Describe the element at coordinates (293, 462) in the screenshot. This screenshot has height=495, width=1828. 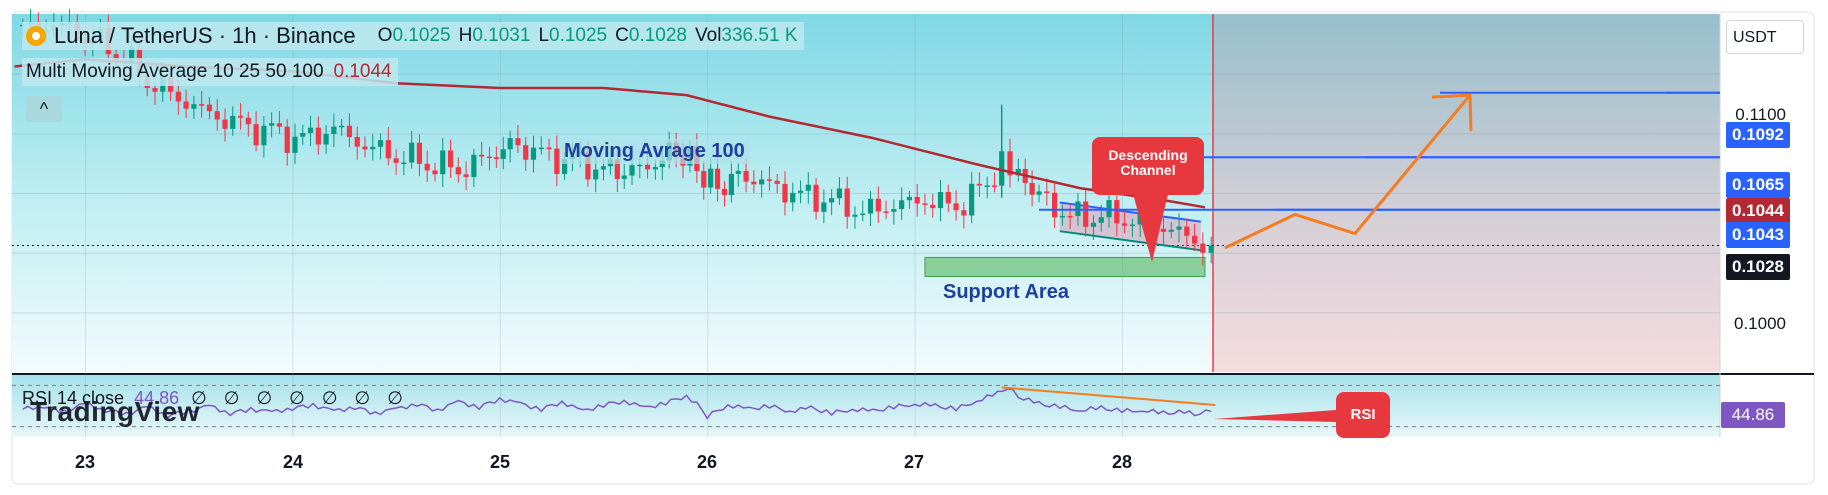
I see `x-tick-24: 24` at that location.